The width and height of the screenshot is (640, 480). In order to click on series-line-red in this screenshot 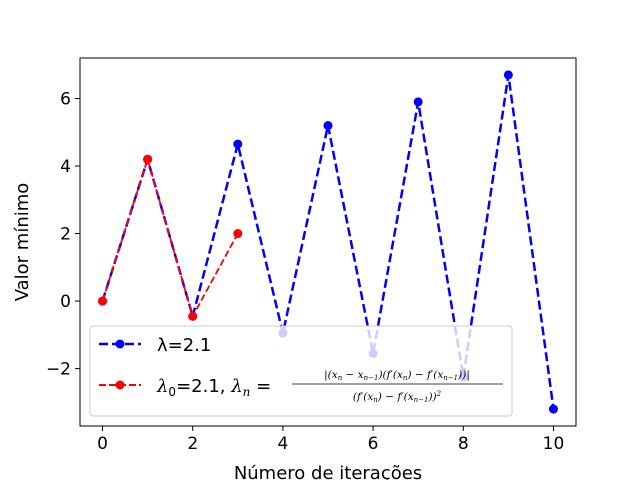, I will do `click(170, 237)`.